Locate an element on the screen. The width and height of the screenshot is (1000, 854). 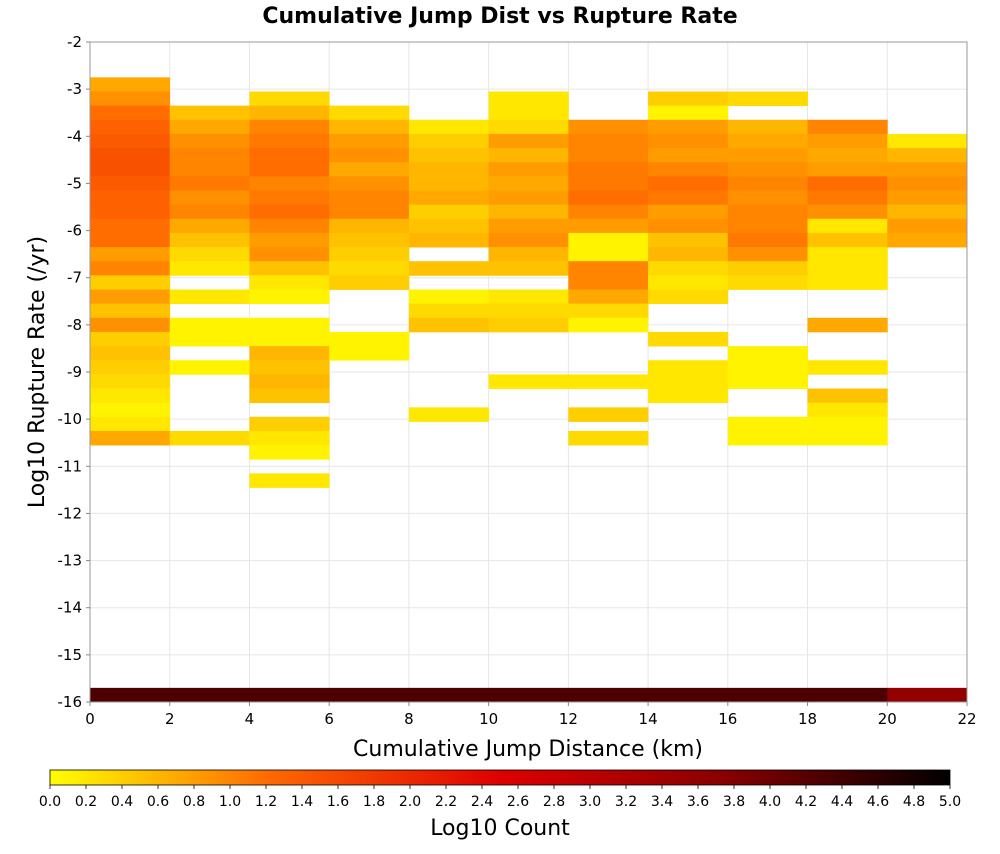
colorbar-tick-label: 0.0 is located at coordinates (50, 802).